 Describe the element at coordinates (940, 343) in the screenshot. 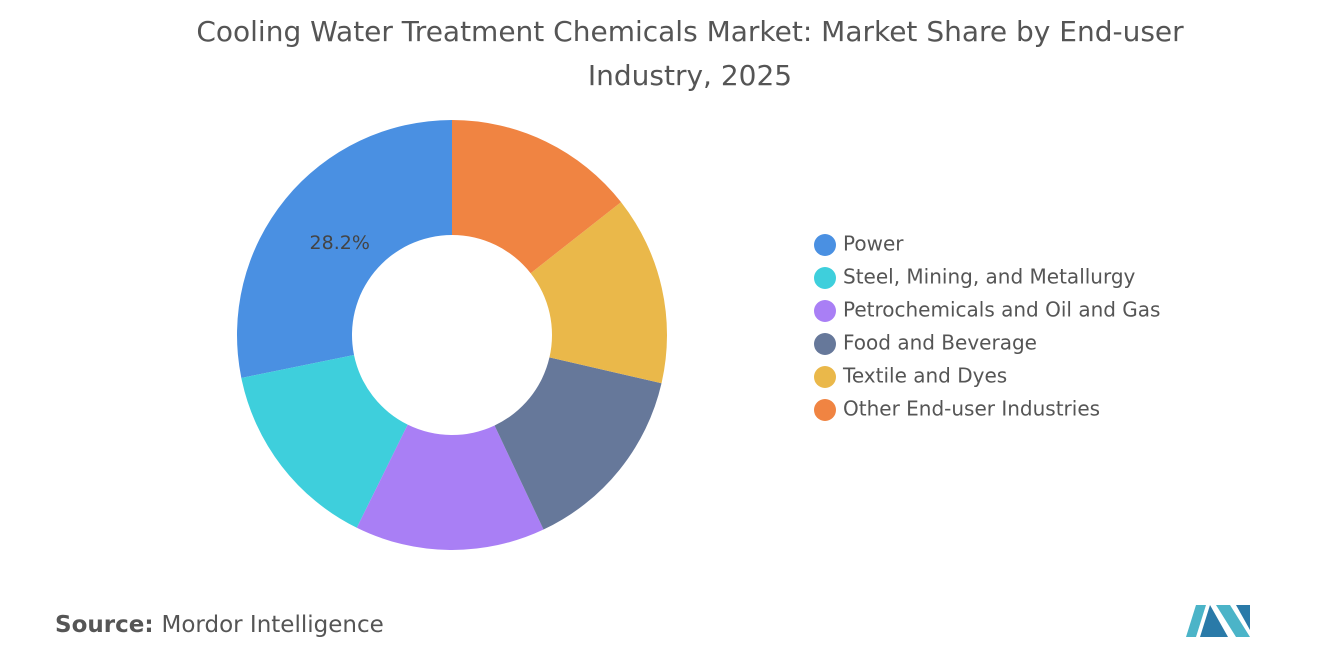

I see `legend-label: Food and Beverage` at that location.